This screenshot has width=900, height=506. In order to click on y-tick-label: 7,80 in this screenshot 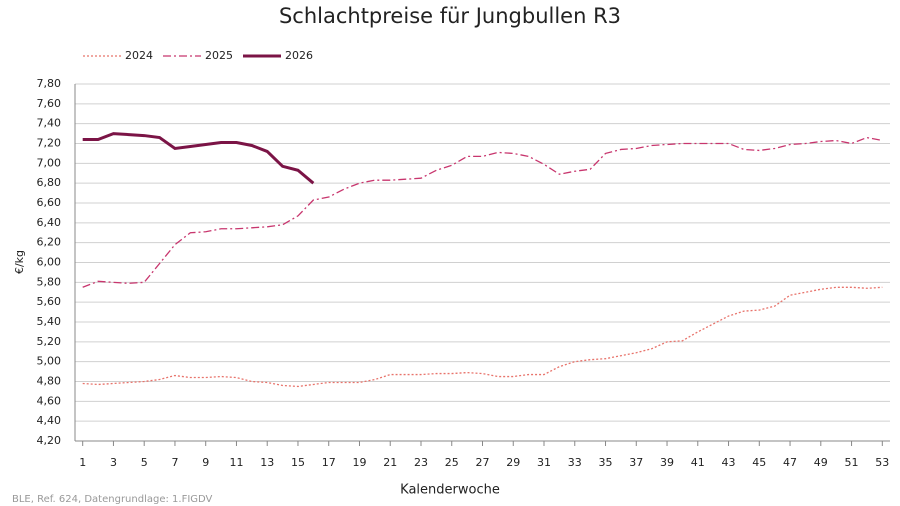, I will do `click(49, 83)`.